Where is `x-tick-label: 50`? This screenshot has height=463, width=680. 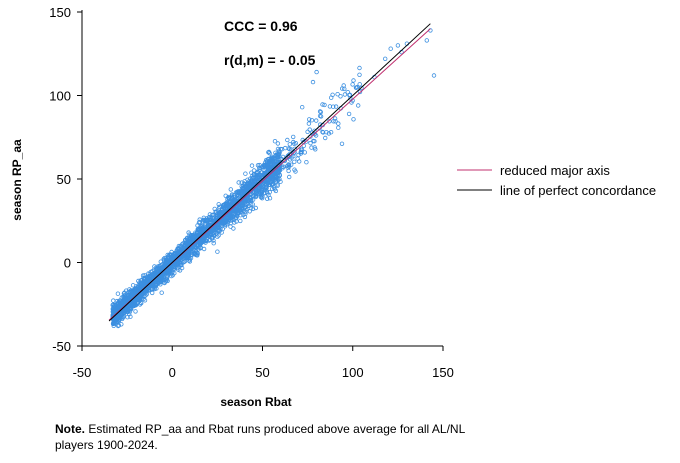
x-tick-label: 50 is located at coordinates (262, 372).